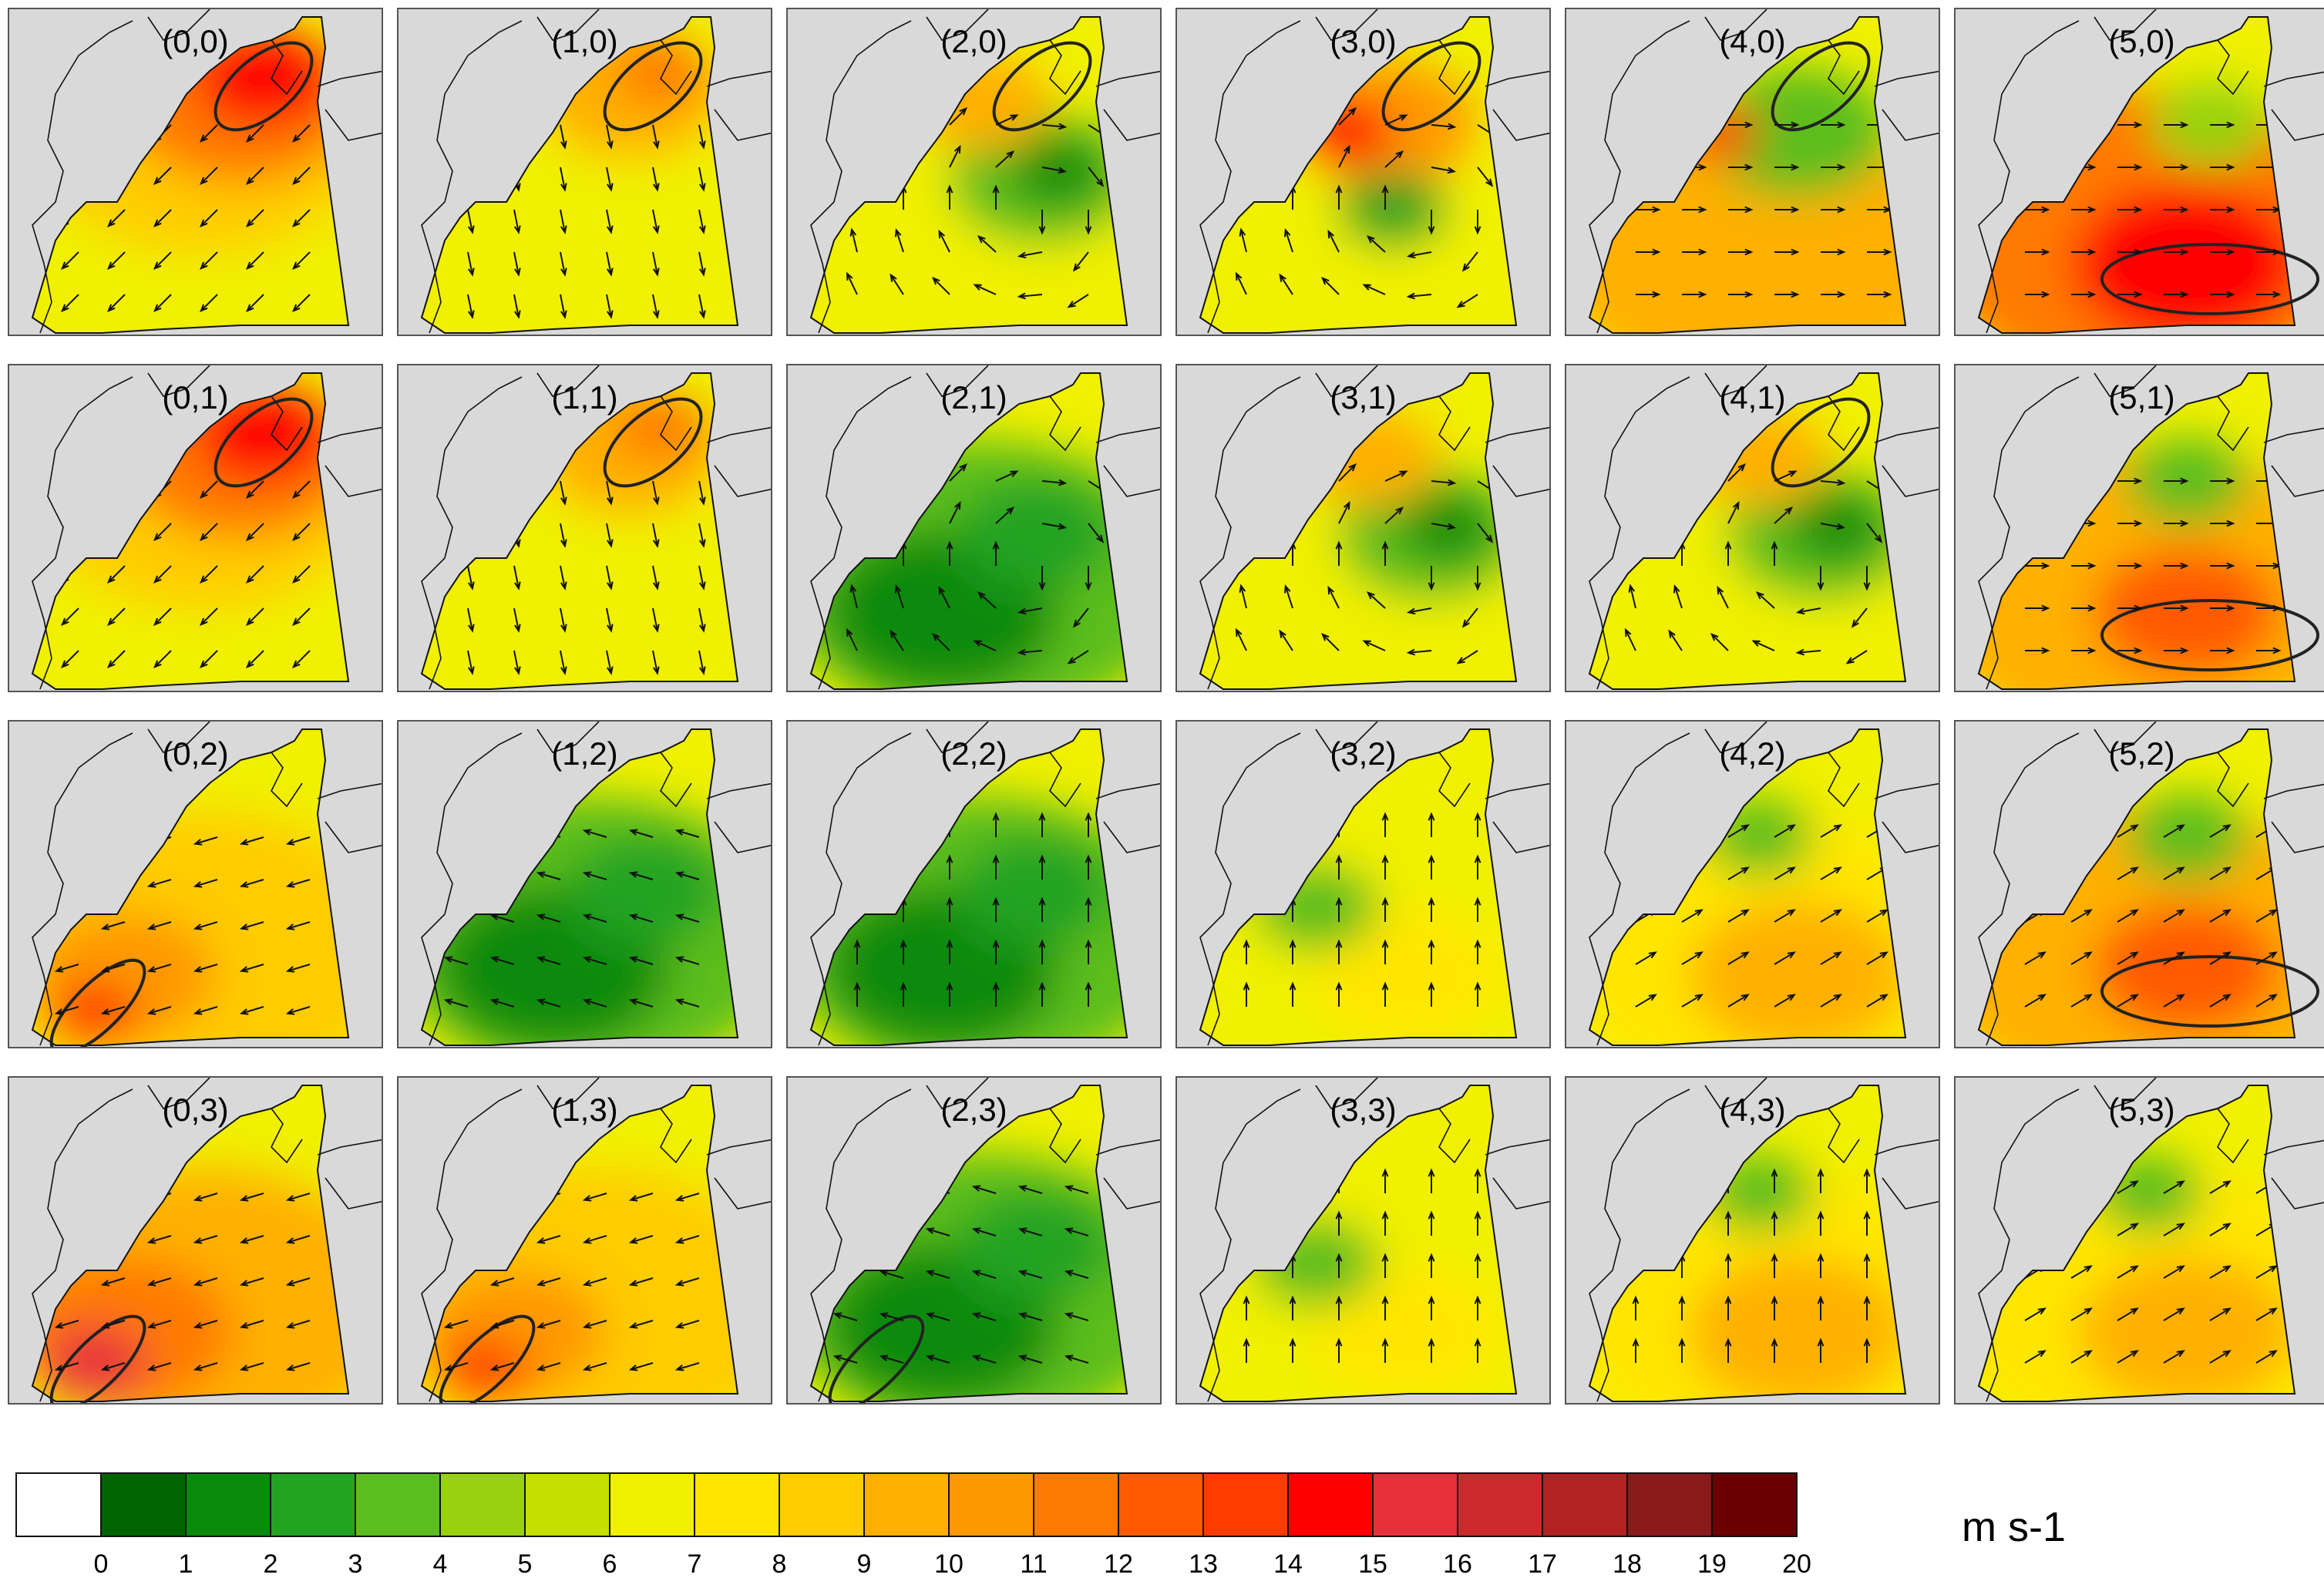 The image size is (2324, 1588). Describe the element at coordinates (2139, 172) in the screenshot. I see `map-panel: (5,0)` at that location.